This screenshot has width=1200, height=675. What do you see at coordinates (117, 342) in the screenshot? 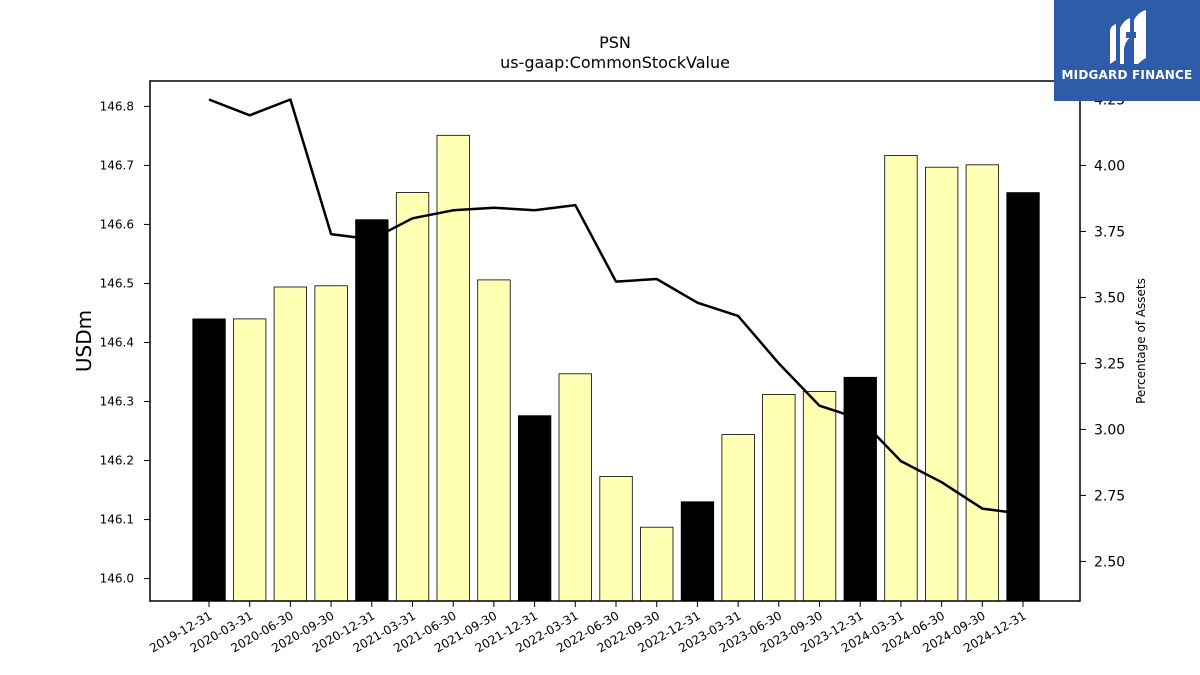
I see `y-tick-label: 146.4` at bounding box center [117, 342].